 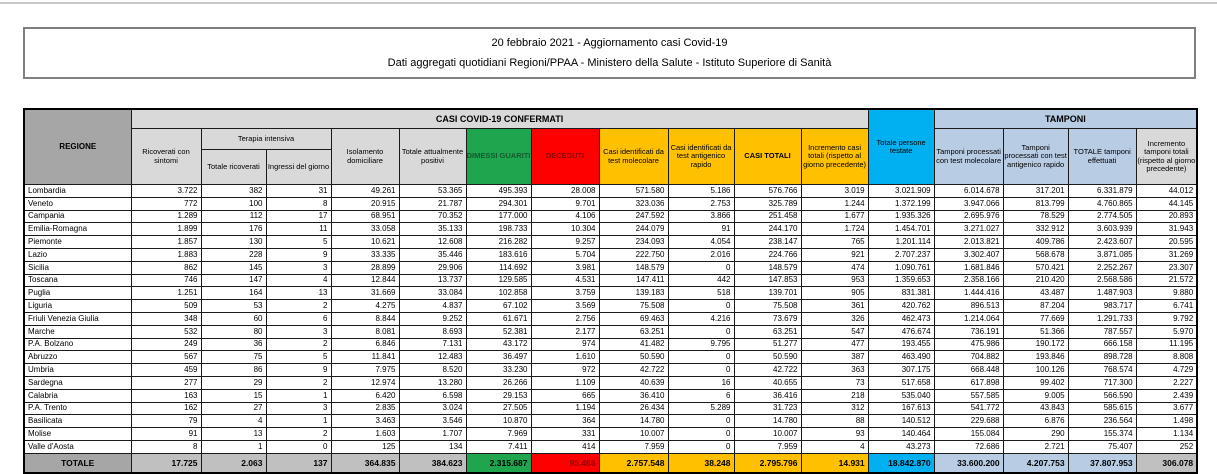 What do you see at coordinates (901, 267) in the screenshot?
I see `cell-value: 1.090.761` at bounding box center [901, 267].